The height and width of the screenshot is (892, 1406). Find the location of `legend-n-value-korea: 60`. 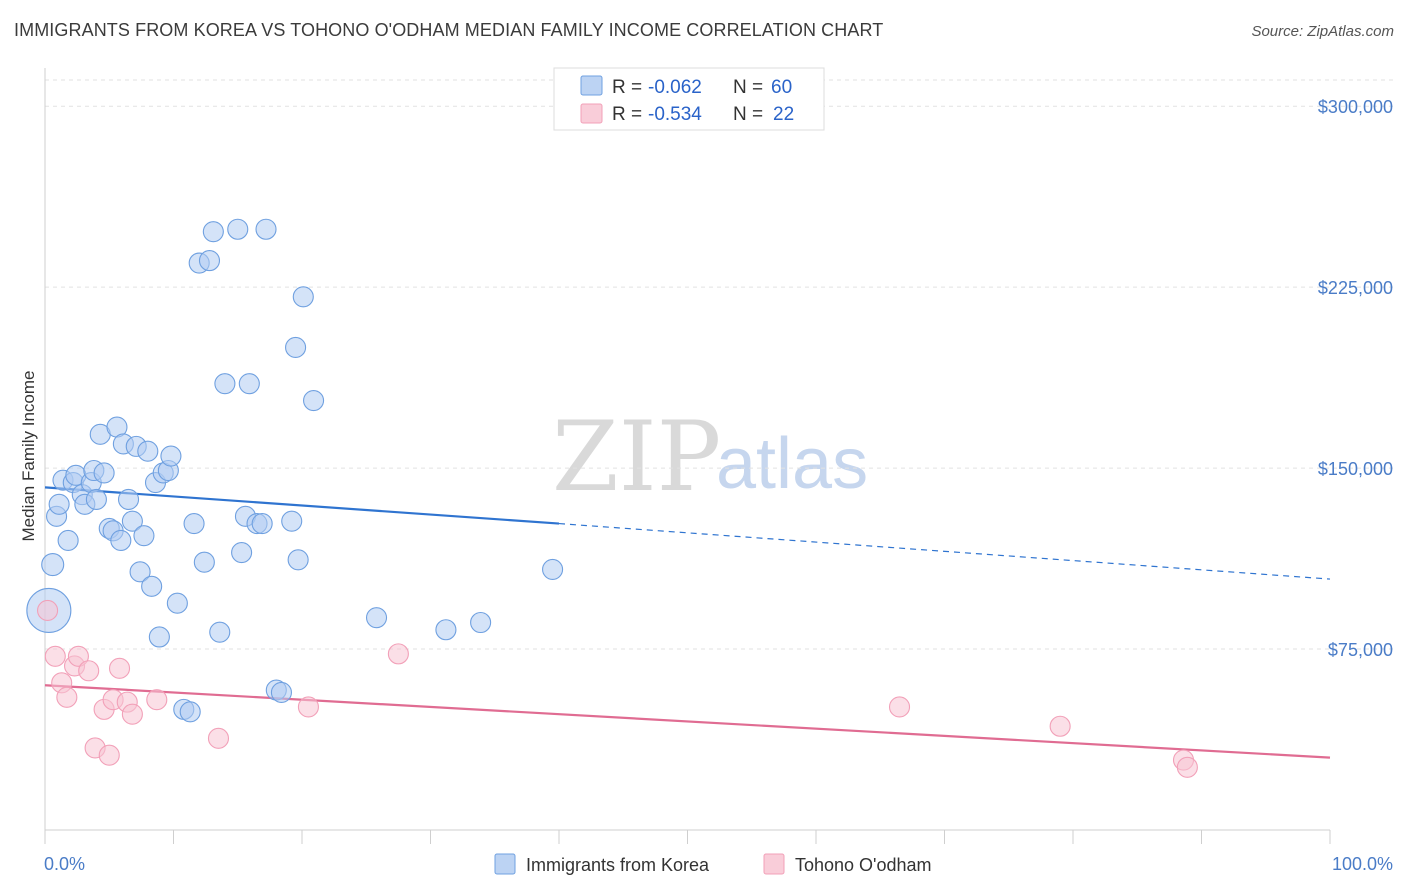

legend-n-value-korea: 60 is located at coordinates (781, 87).